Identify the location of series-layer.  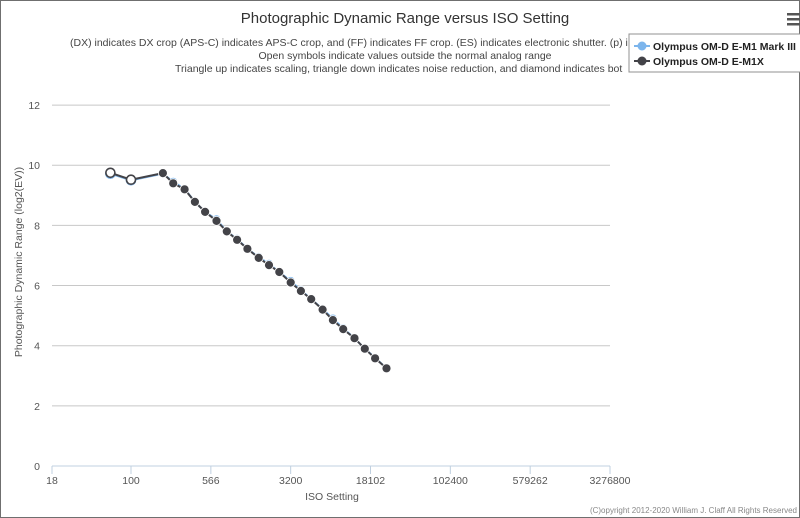
(248, 270).